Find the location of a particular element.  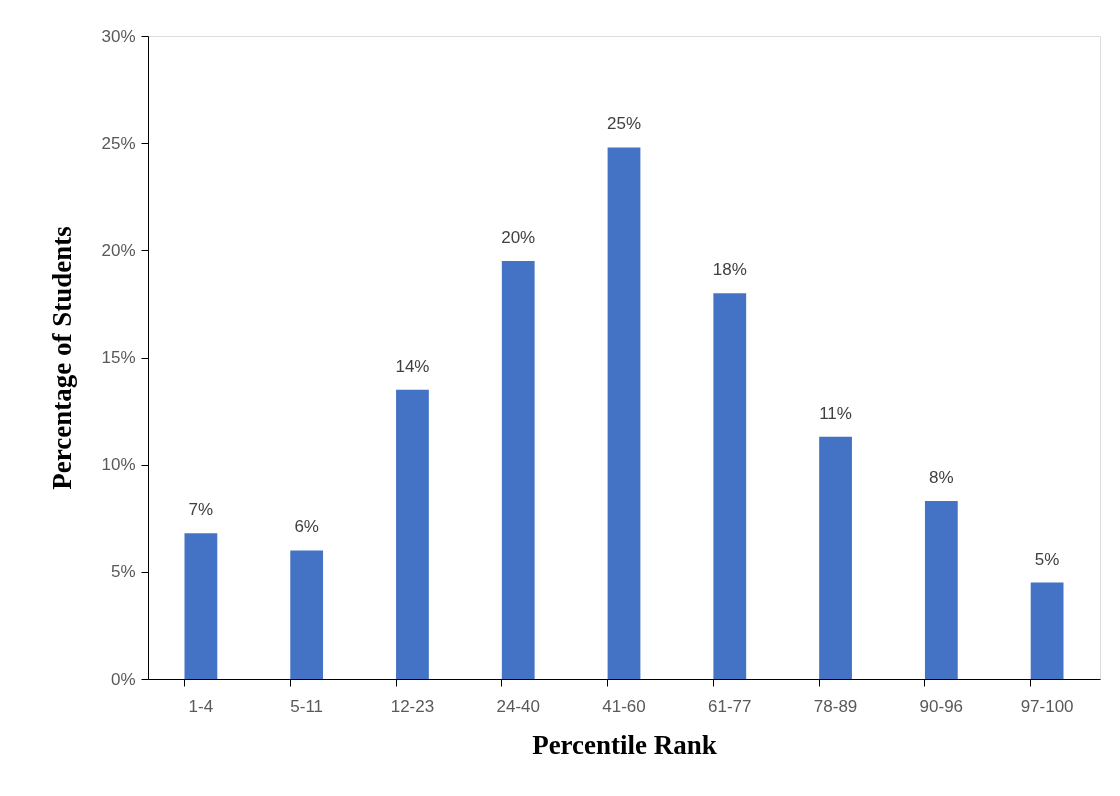

data-label: 25% is located at coordinates (624, 124).